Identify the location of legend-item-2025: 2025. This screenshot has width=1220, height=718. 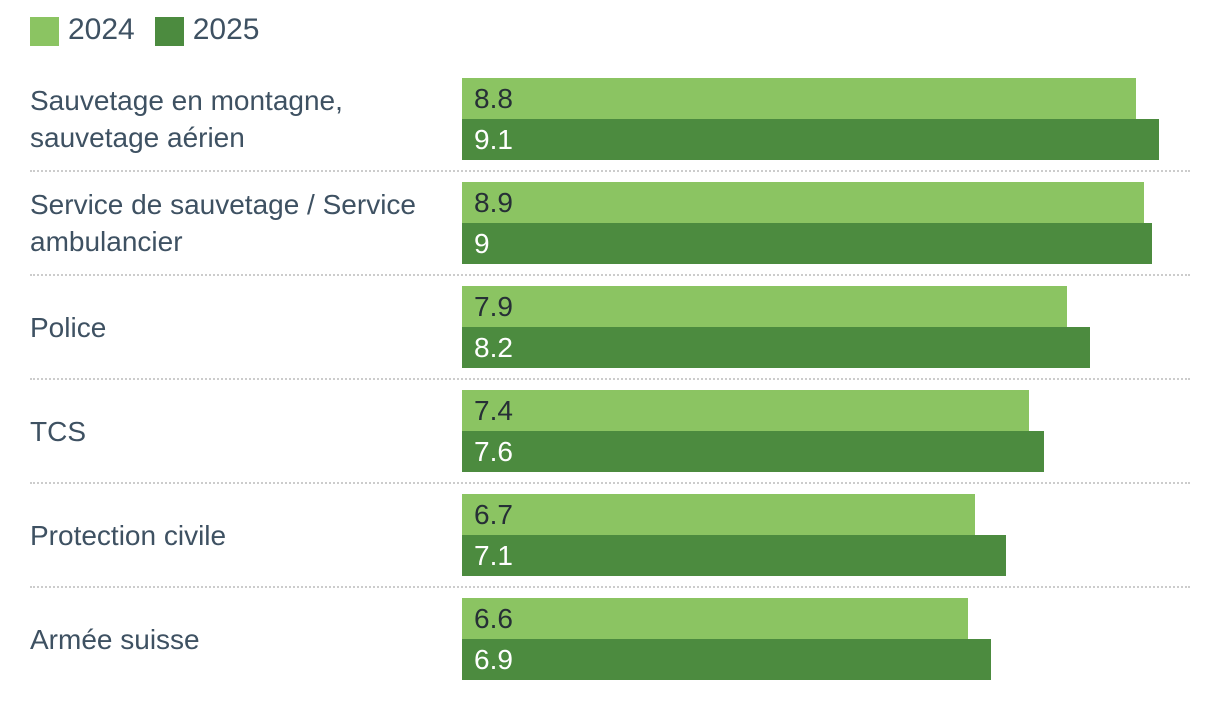
(207, 30).